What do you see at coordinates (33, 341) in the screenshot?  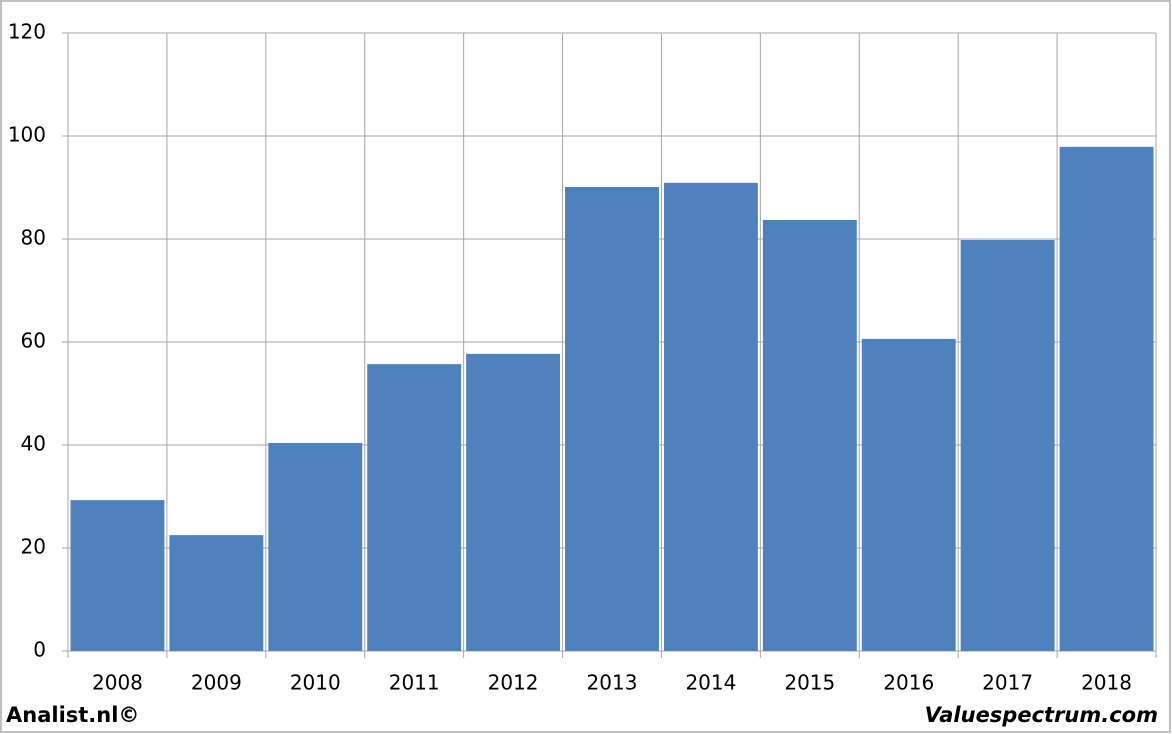 I see `y-tick-label: 60` at bounding box center [33, 341].